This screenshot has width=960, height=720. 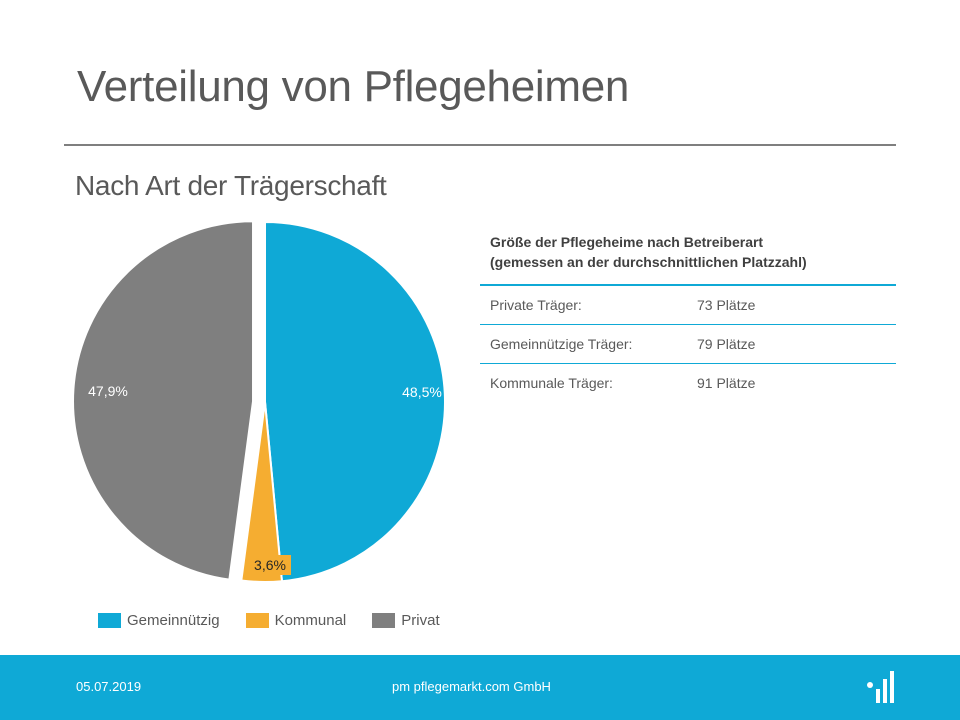 I want to click on data-label-kommunal: 3,6%, so click(x=270, y=565).